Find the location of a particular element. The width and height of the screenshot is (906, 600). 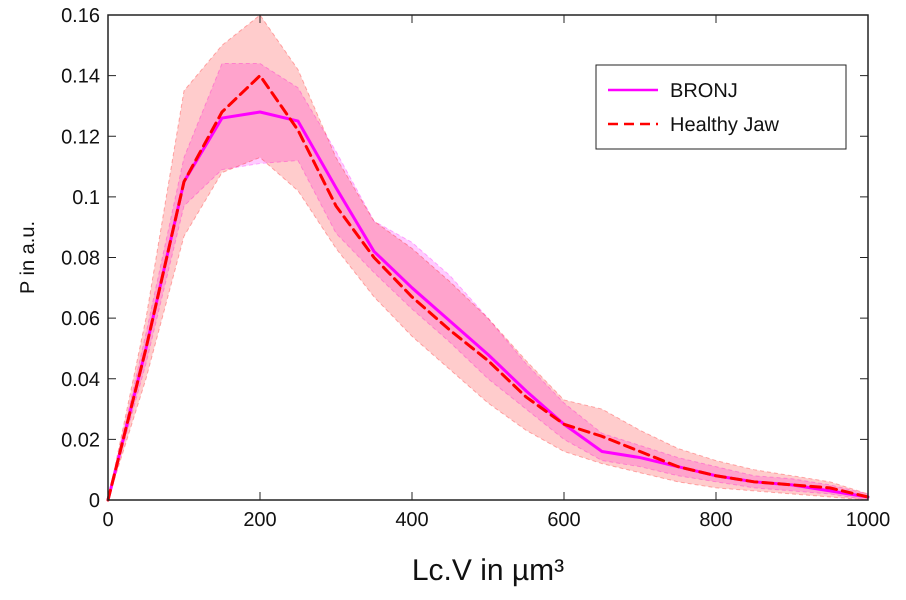

x-tick-label: 400 is located at coordinates (412, 520).